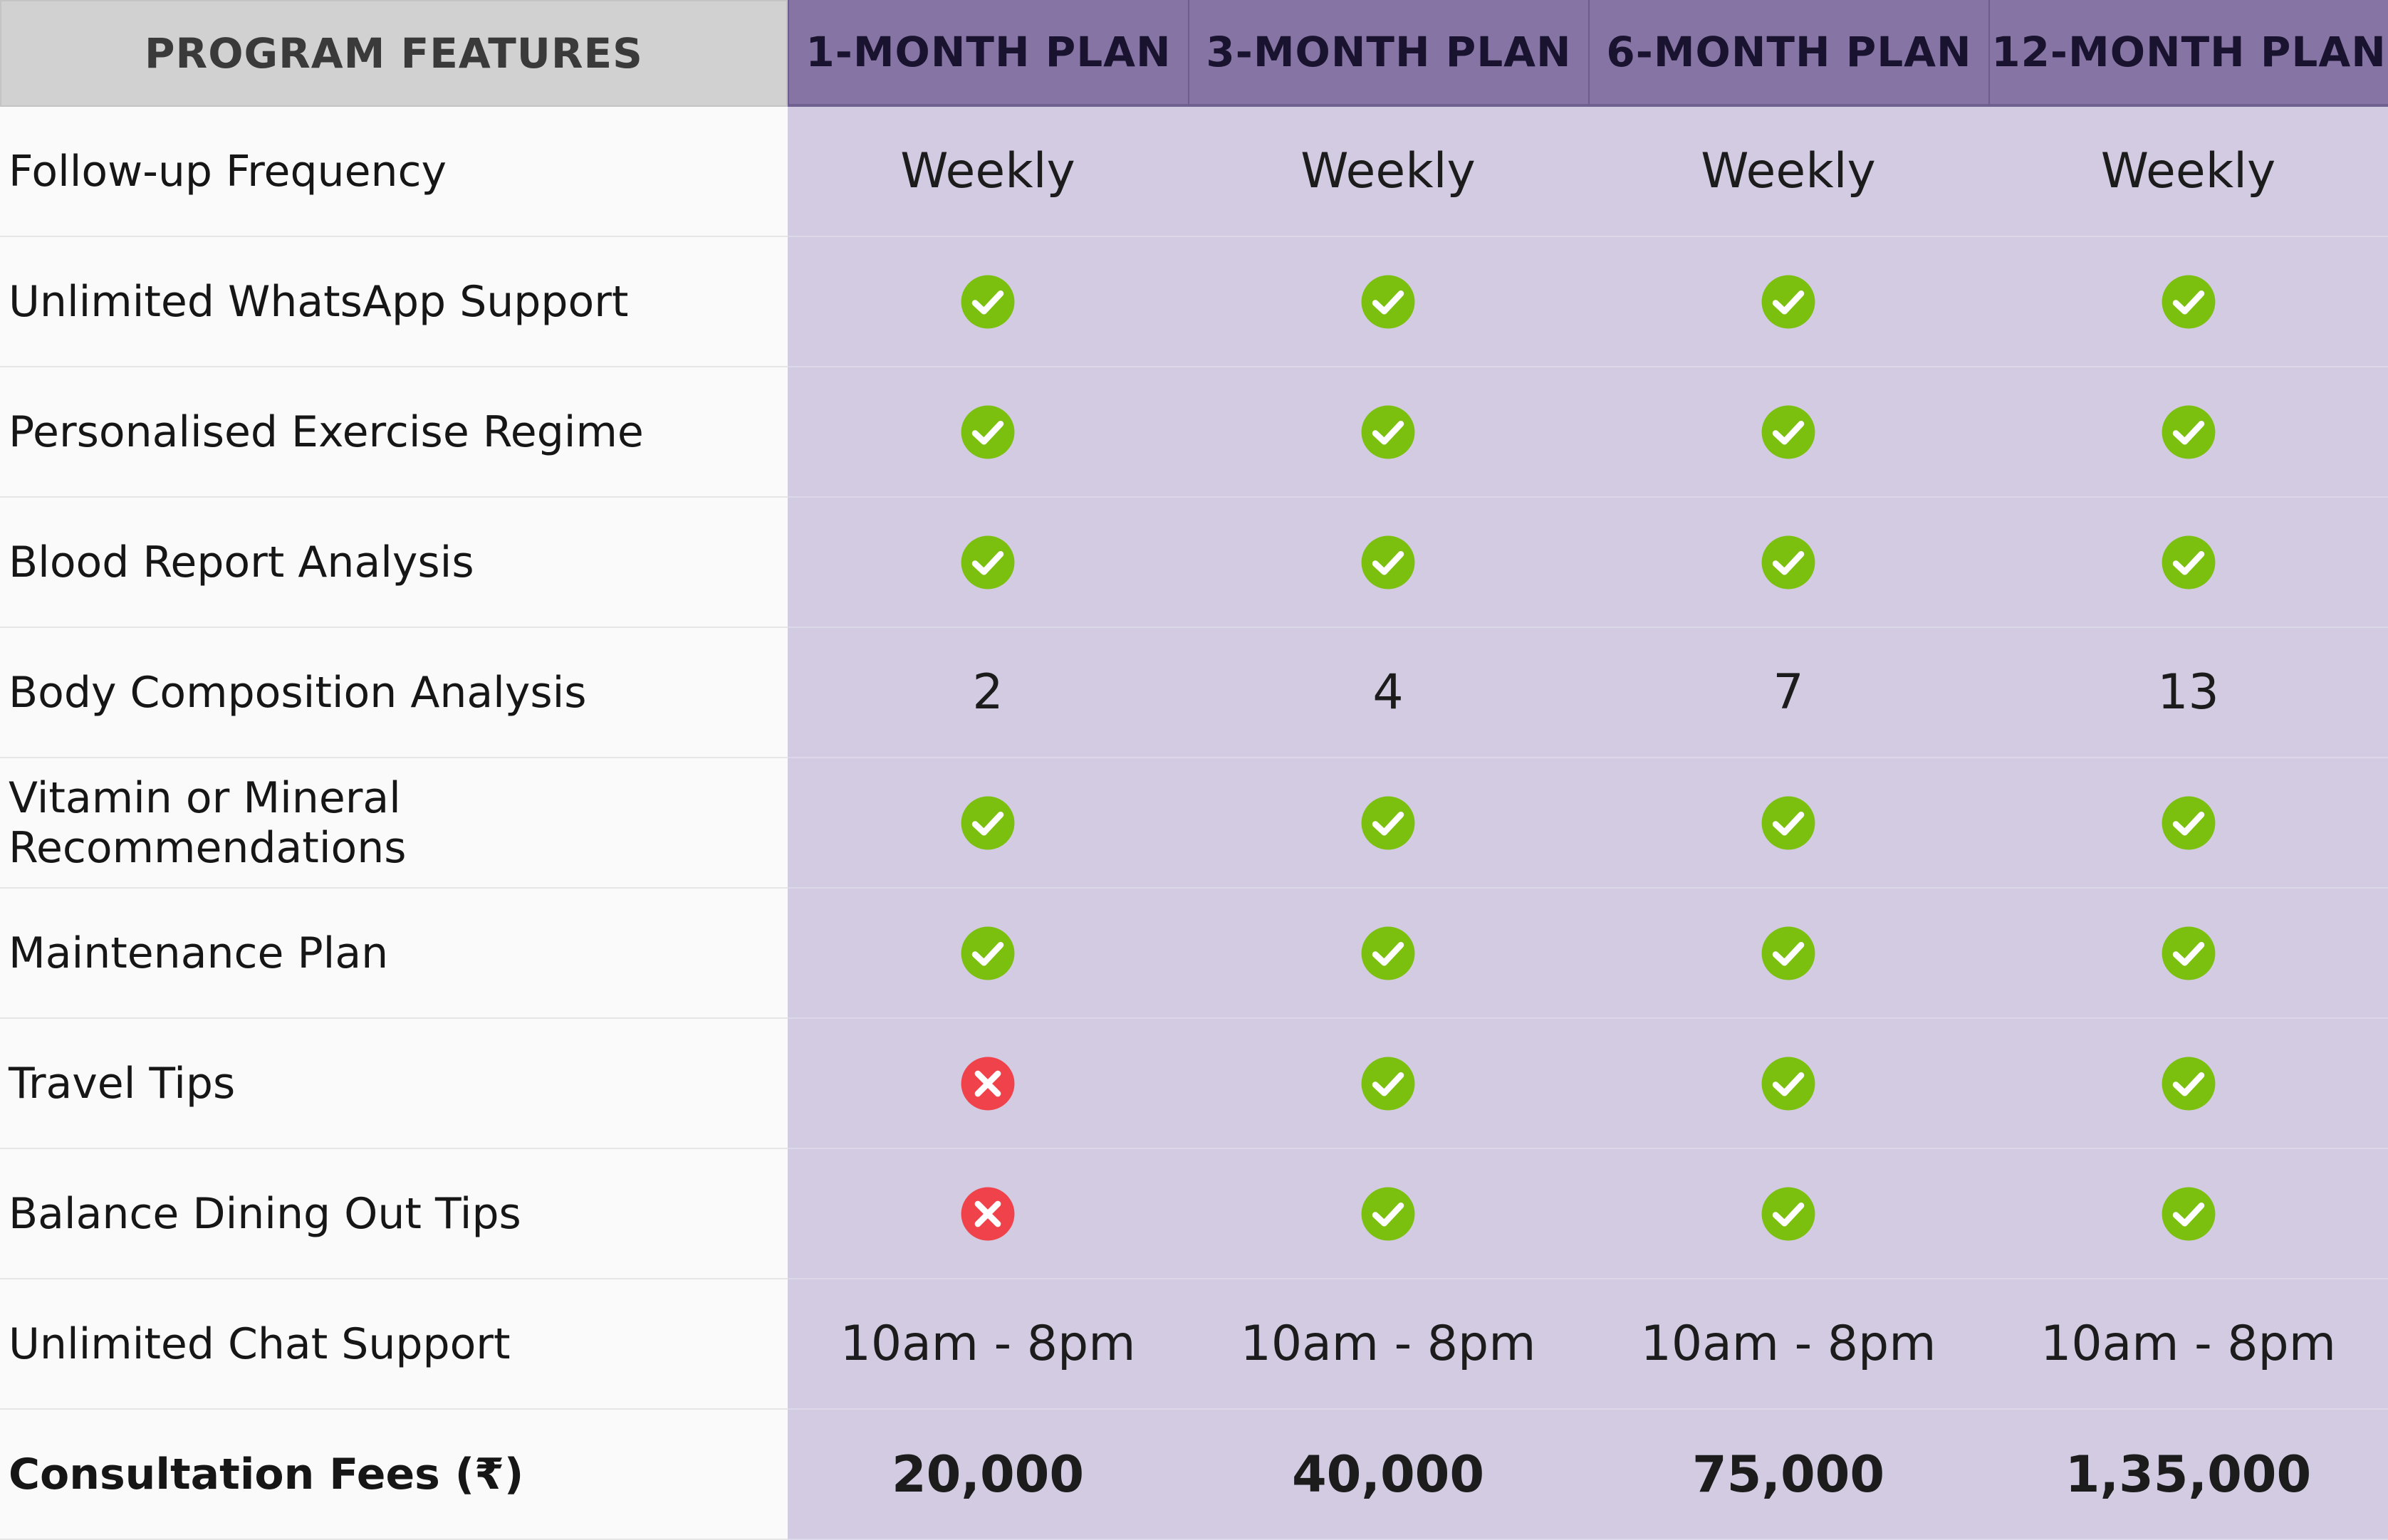 The image size is (2388, 1540). Describe the element at coordinates (394, 53) in the screenshot. I see `header-program-features: PROGRAM FEATURES` at that location.